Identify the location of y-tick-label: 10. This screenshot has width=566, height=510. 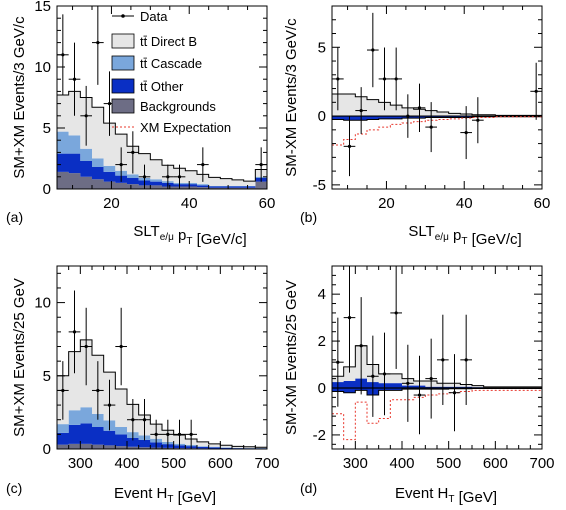
(42, 303).